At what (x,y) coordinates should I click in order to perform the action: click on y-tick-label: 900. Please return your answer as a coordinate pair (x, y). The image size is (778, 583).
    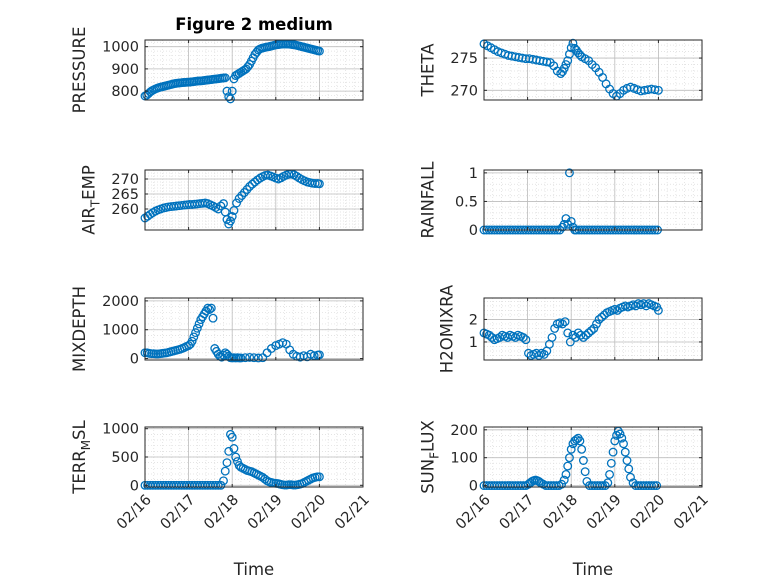
    Looking at the image, I should click on (125, 70).